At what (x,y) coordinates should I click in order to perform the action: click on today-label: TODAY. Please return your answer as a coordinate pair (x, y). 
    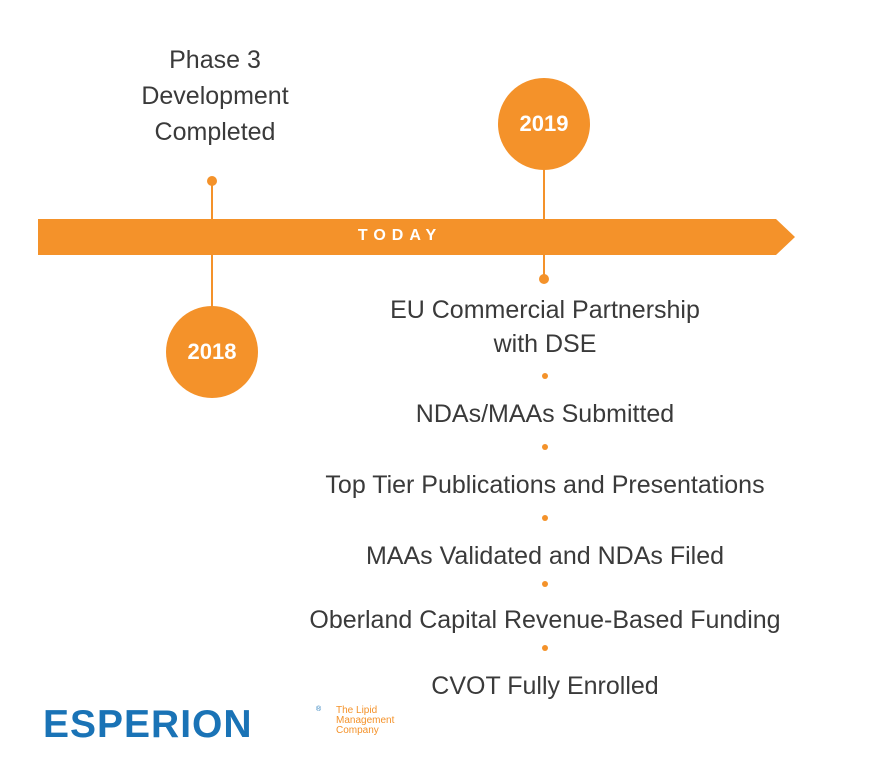
    Looking at the image, I should click on (400, 235).